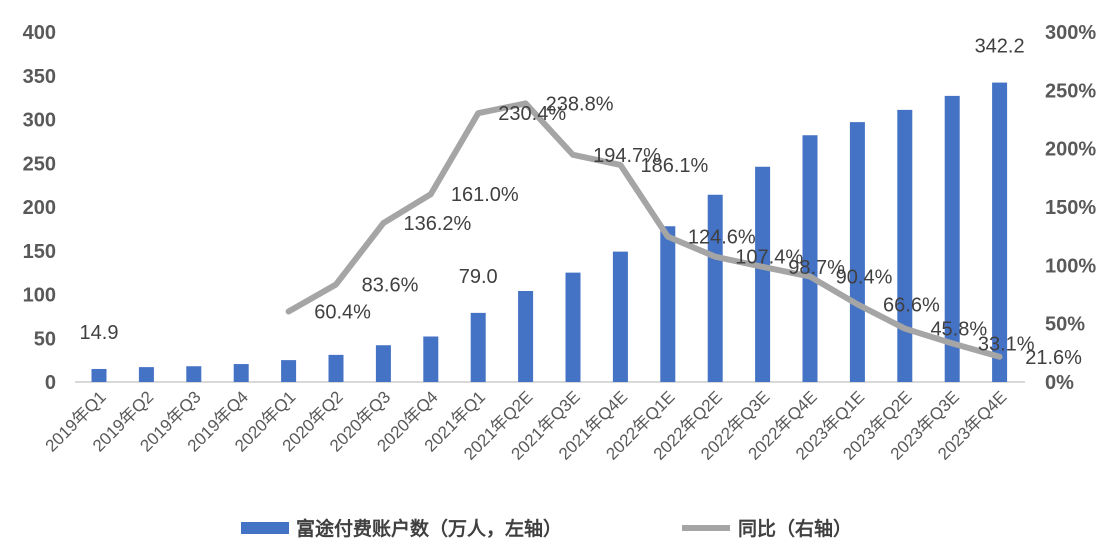  Describe the element at coordinates (45, 339) in the screenshot. I see `left-axis-tick: 50` at that location.